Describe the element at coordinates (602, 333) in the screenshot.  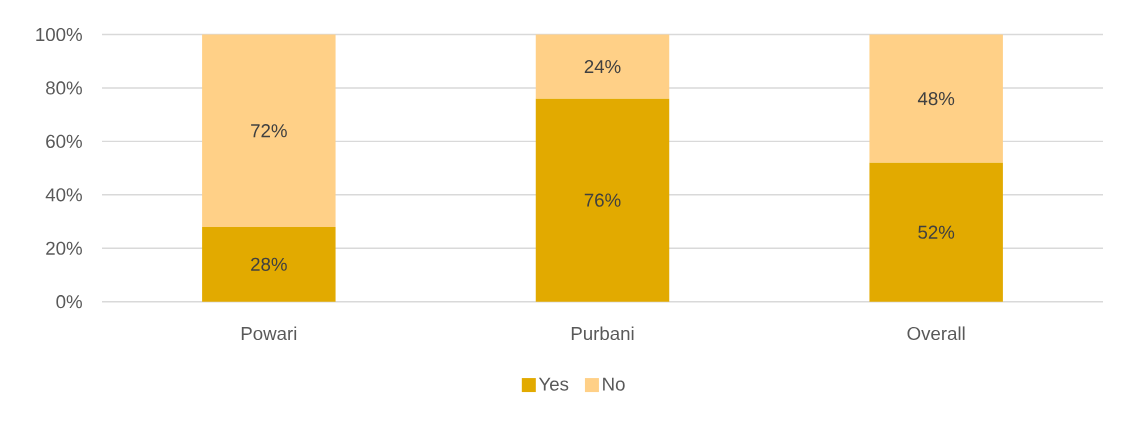
I see `x-tick-label: Purbani` at that location.